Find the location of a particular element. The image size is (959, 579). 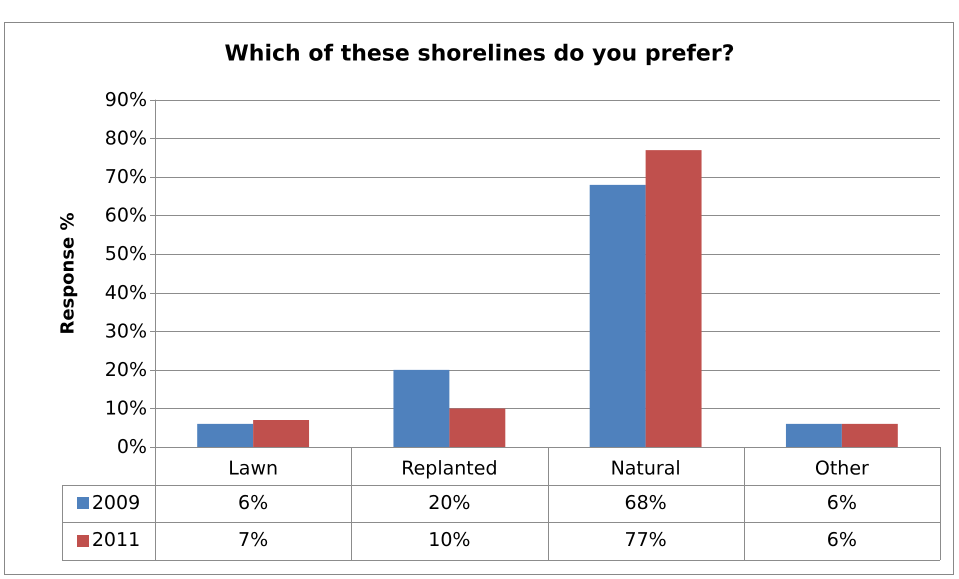

y-tick-label: 70% is located at coordinates (125, 177).